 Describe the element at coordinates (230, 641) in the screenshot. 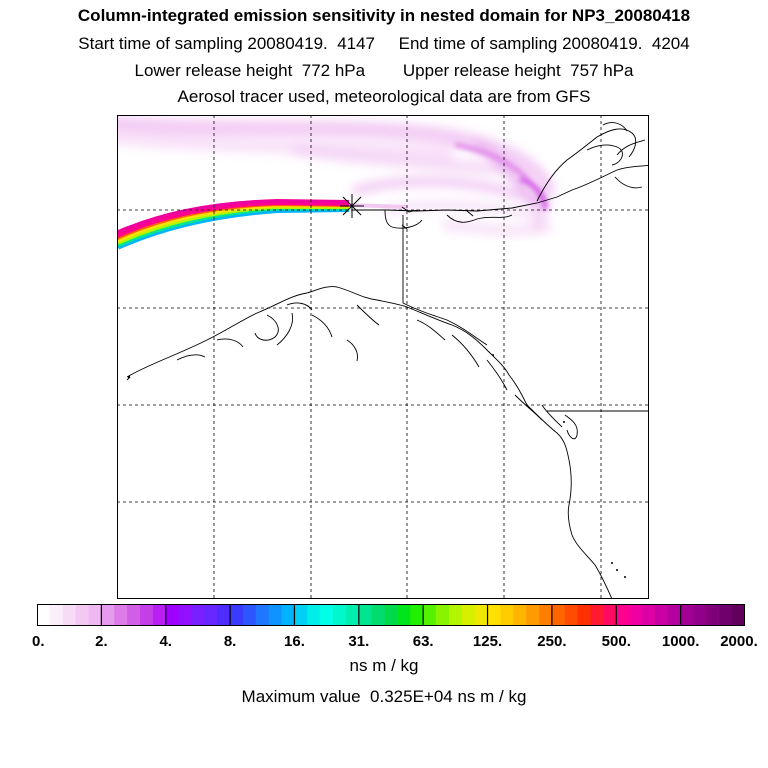

I see `colorbar-tick-label: 8.` at that location.